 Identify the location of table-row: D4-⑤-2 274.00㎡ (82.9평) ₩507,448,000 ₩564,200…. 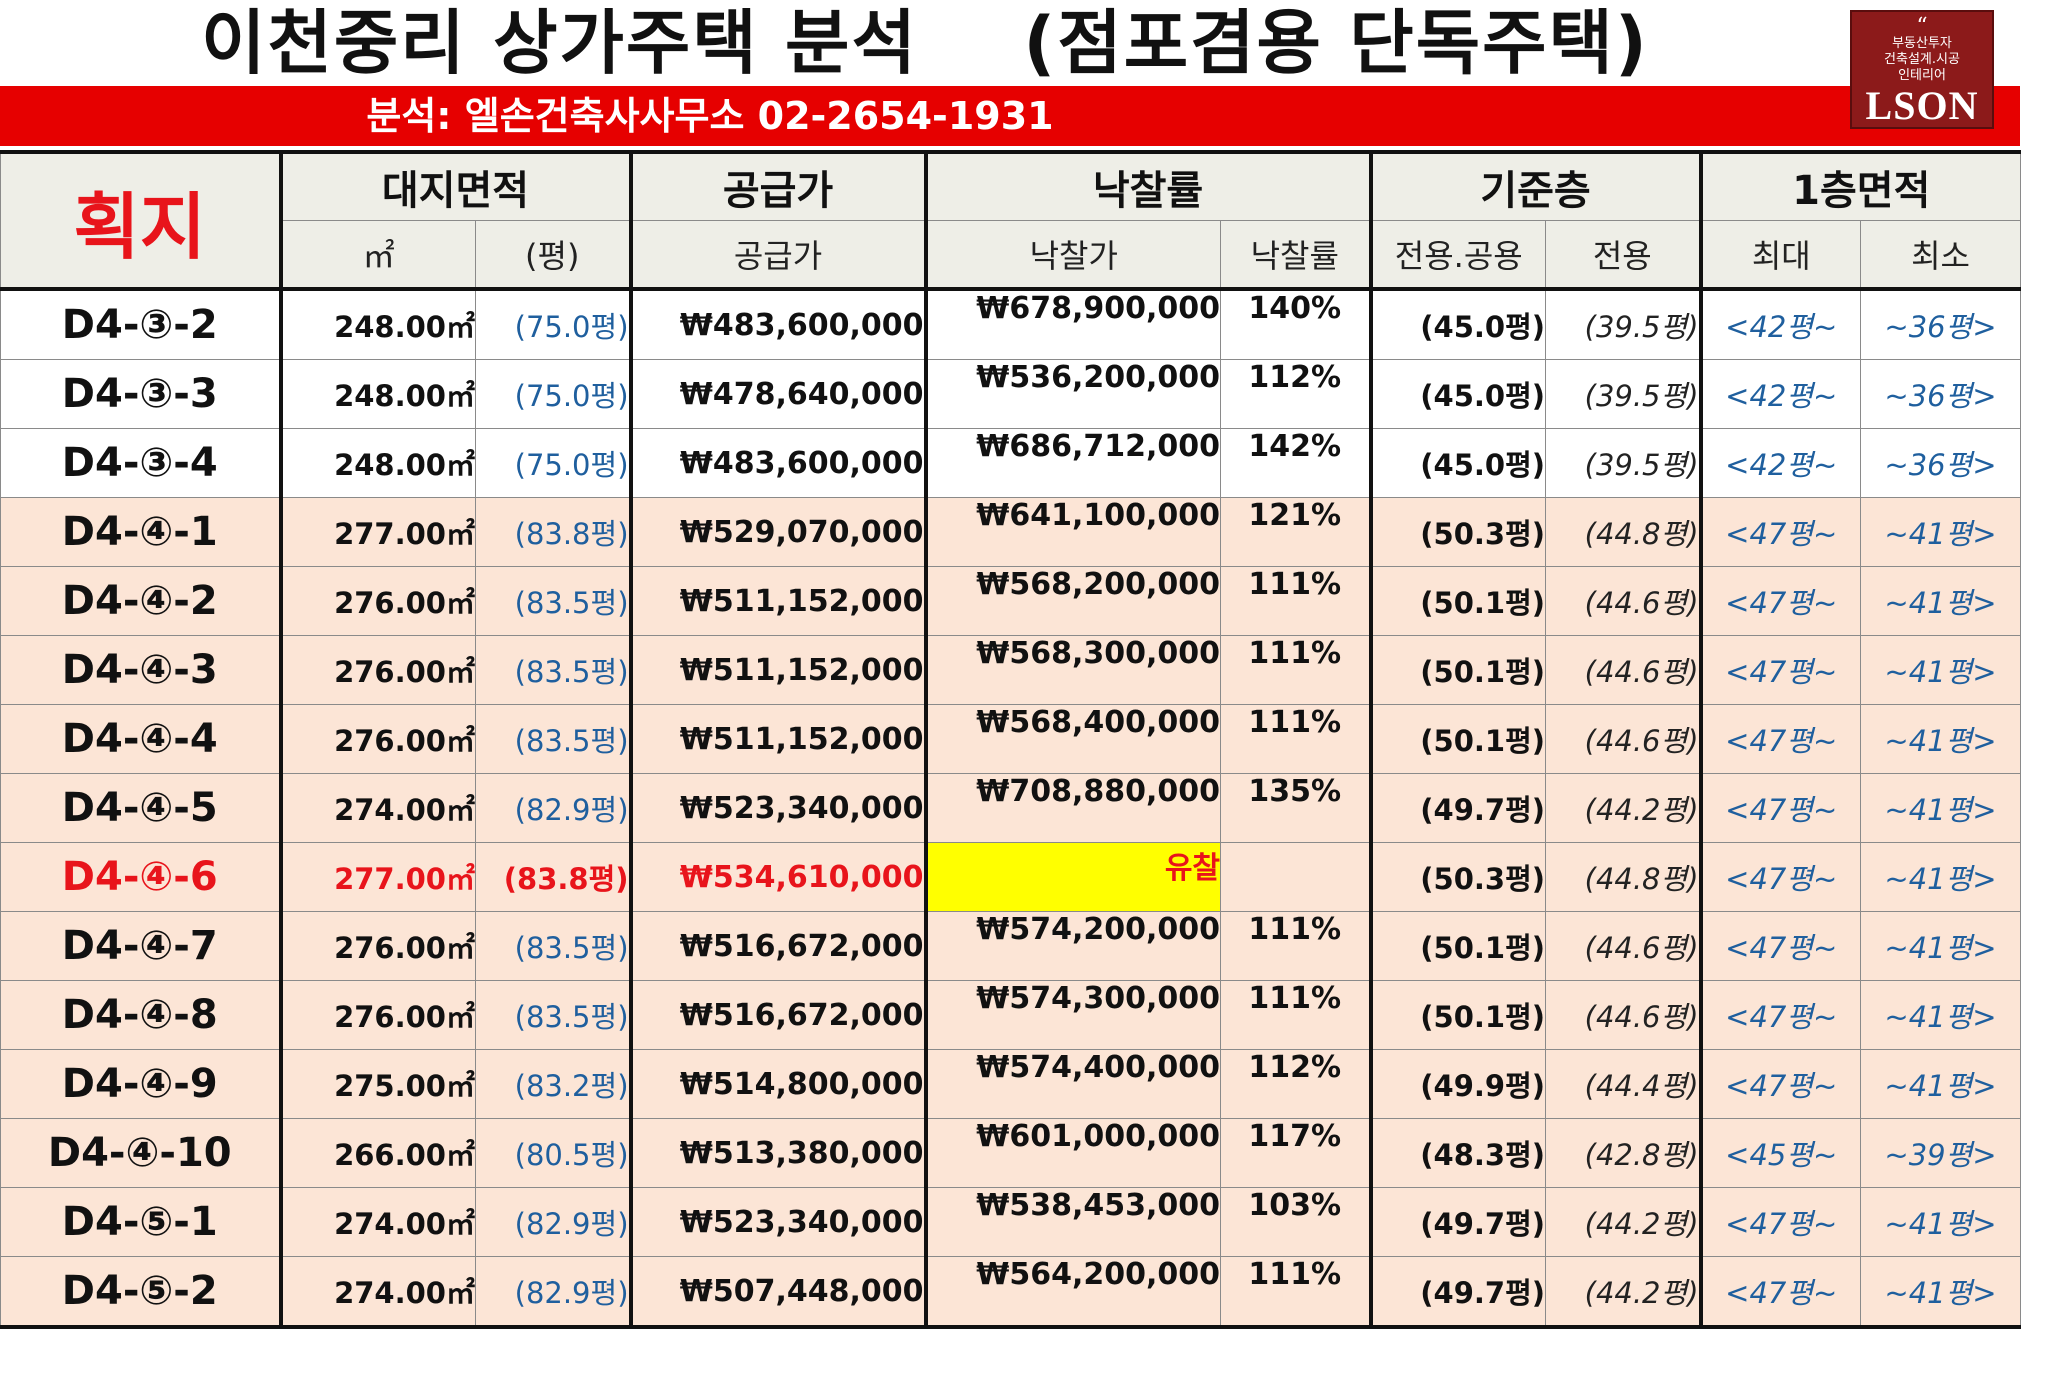
(1011, 1292).